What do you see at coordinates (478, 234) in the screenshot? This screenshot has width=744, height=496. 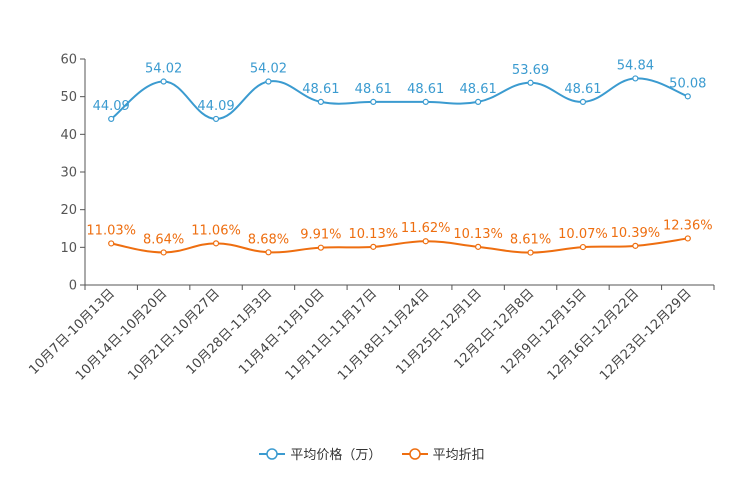 I see `data-label-discount-7: 10.13%` at bounding box center [478, 234].